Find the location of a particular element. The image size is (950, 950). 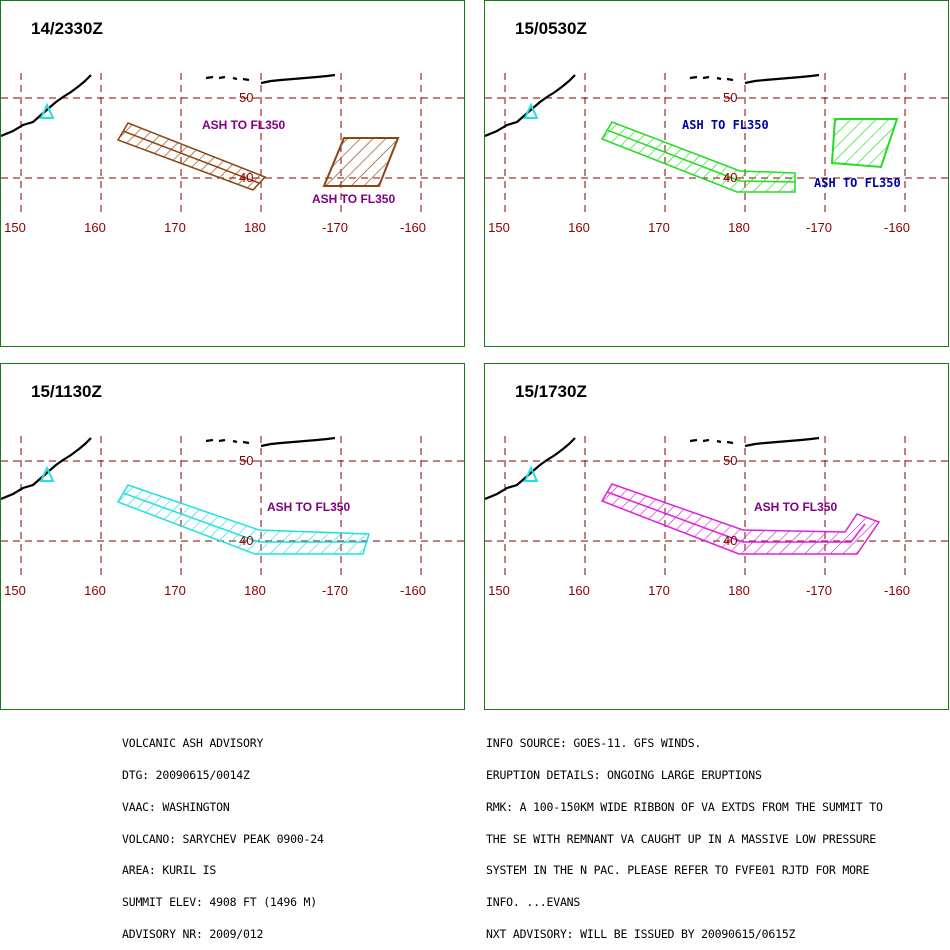

advisory-line: INFO SOURCE: GOES-11. GFS WINDS. is located at coordinates (594, 743).